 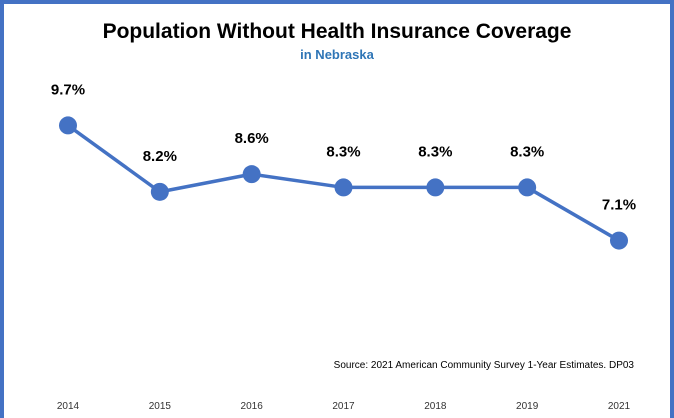 What do you see at coordinates (619, 406) in the screenshot?
I see `x-tick-label-2021: 2021` at bounding box center [619, 406].